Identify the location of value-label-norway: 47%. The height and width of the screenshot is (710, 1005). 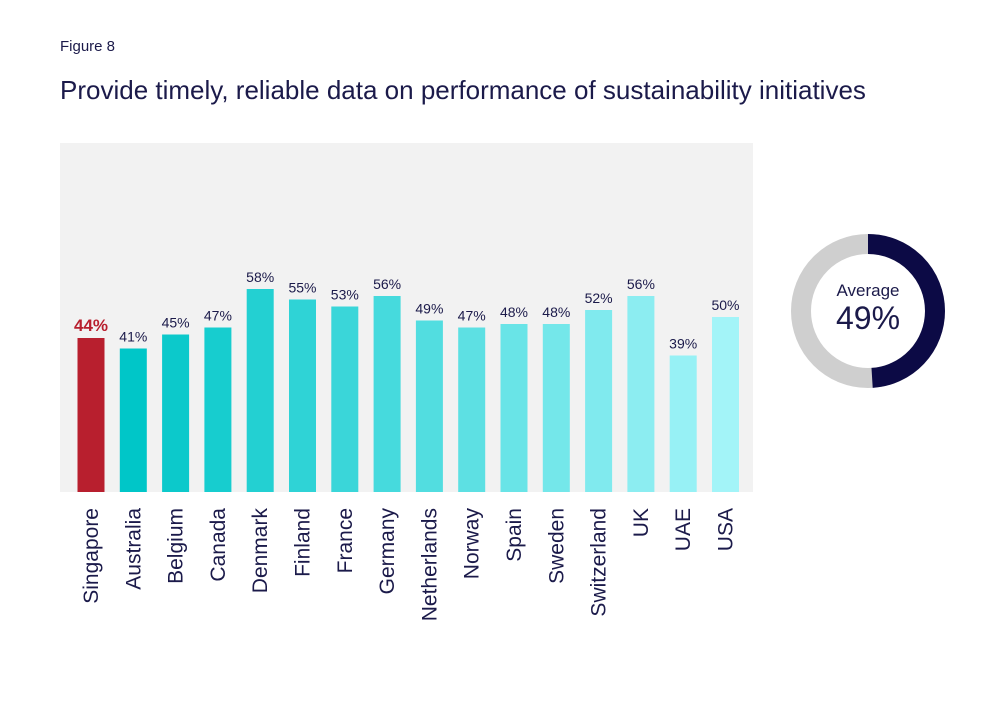
(472, 316).